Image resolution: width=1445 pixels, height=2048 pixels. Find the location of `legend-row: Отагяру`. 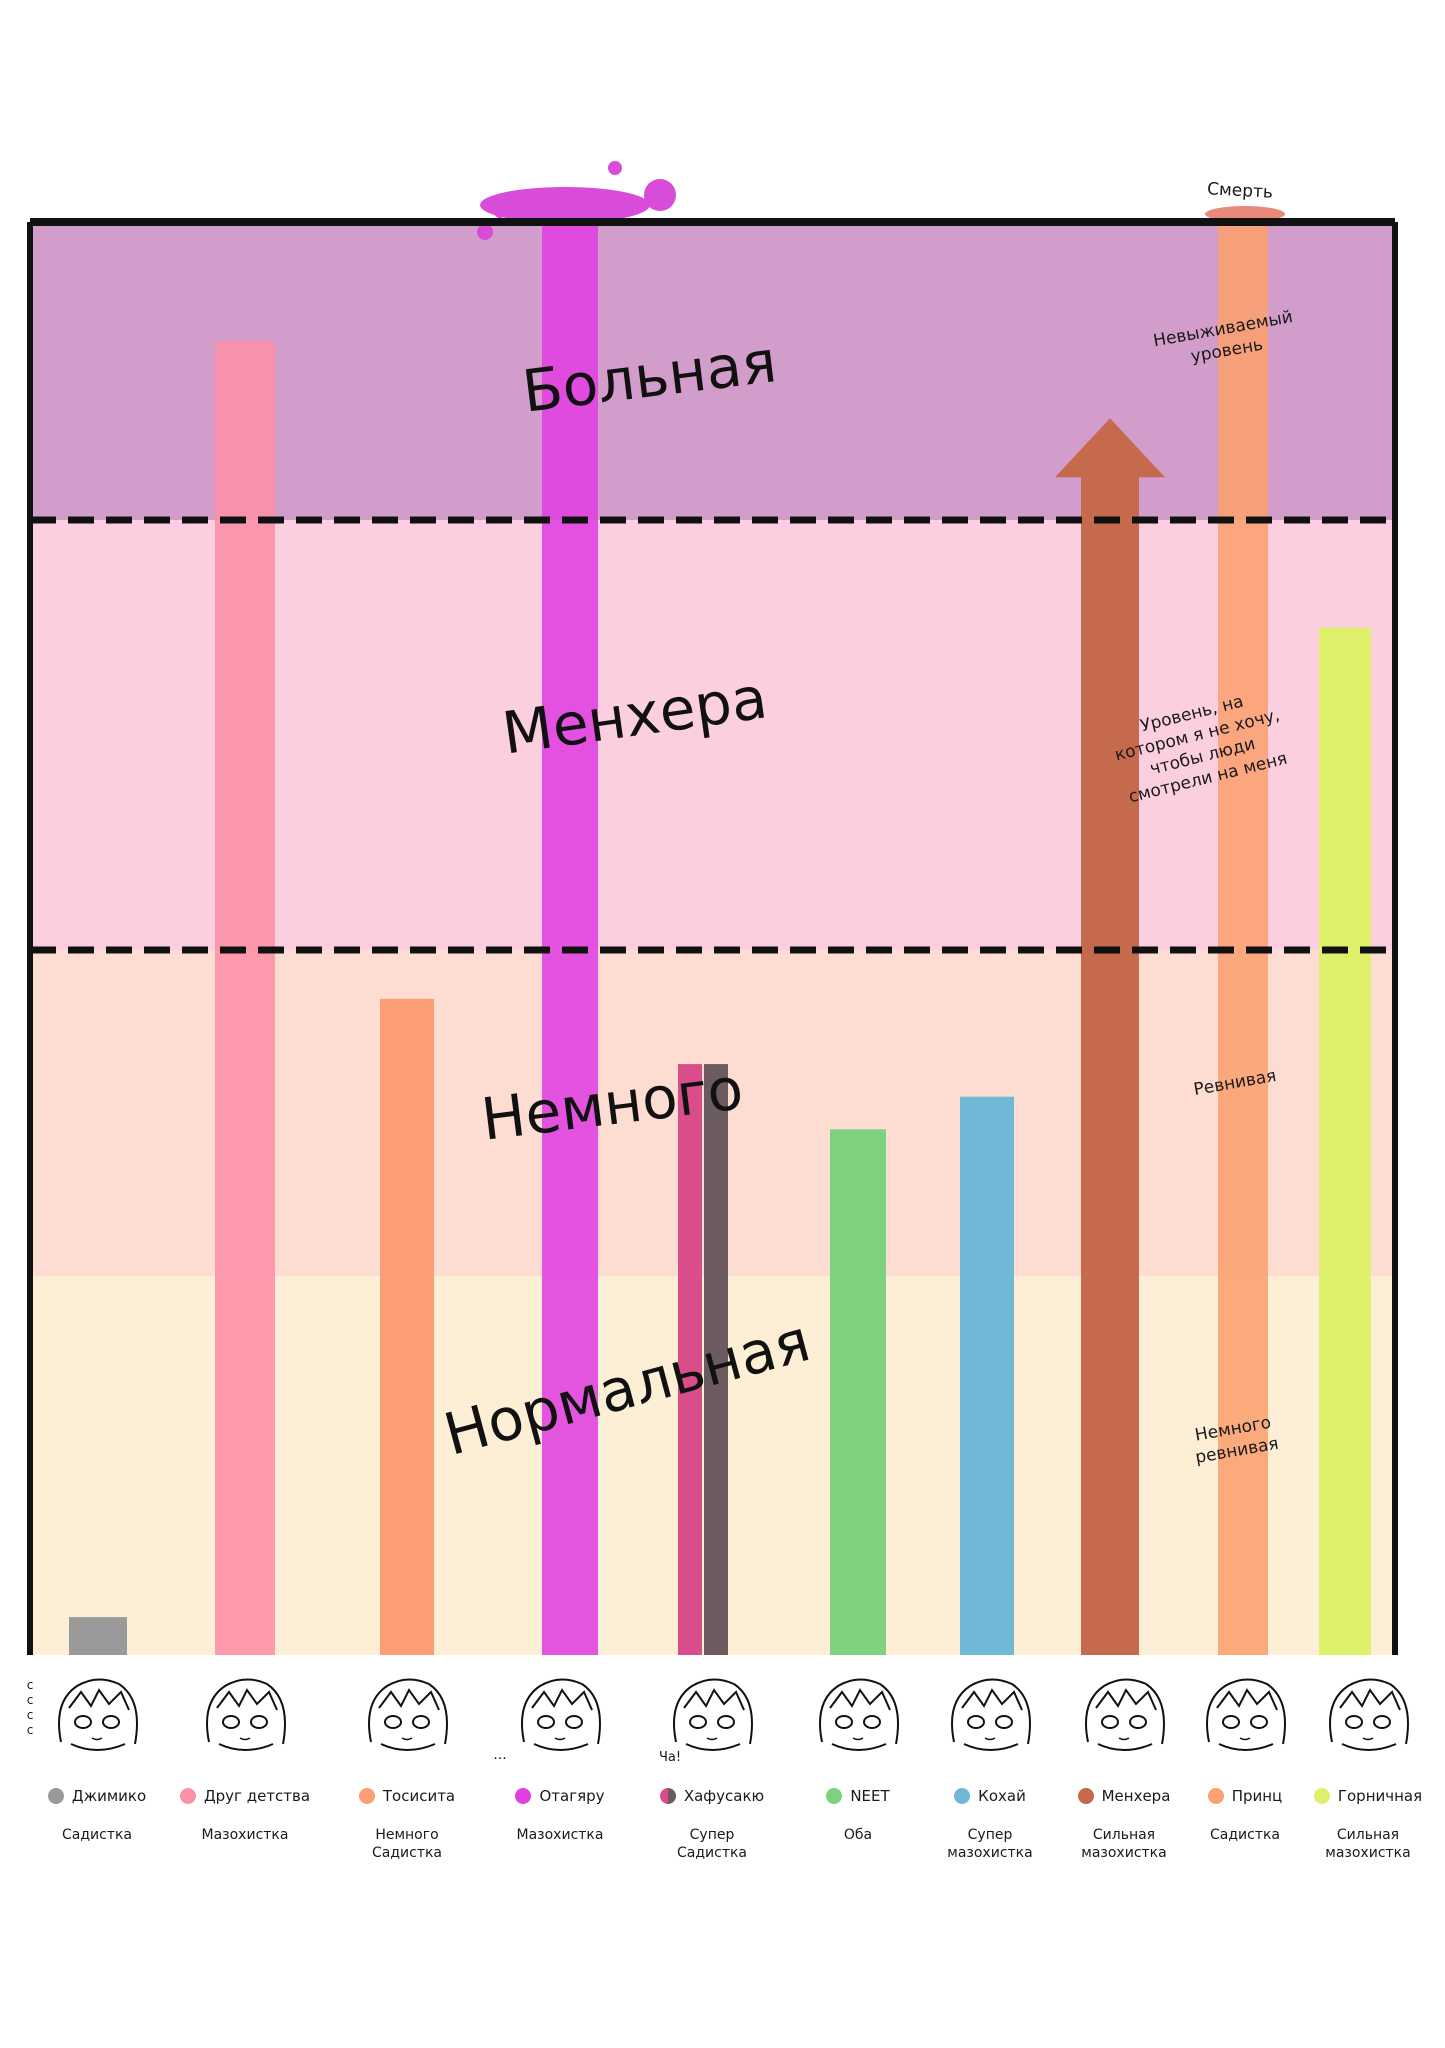

legend-row: Отагяру is located at coordinates (560, 1796).